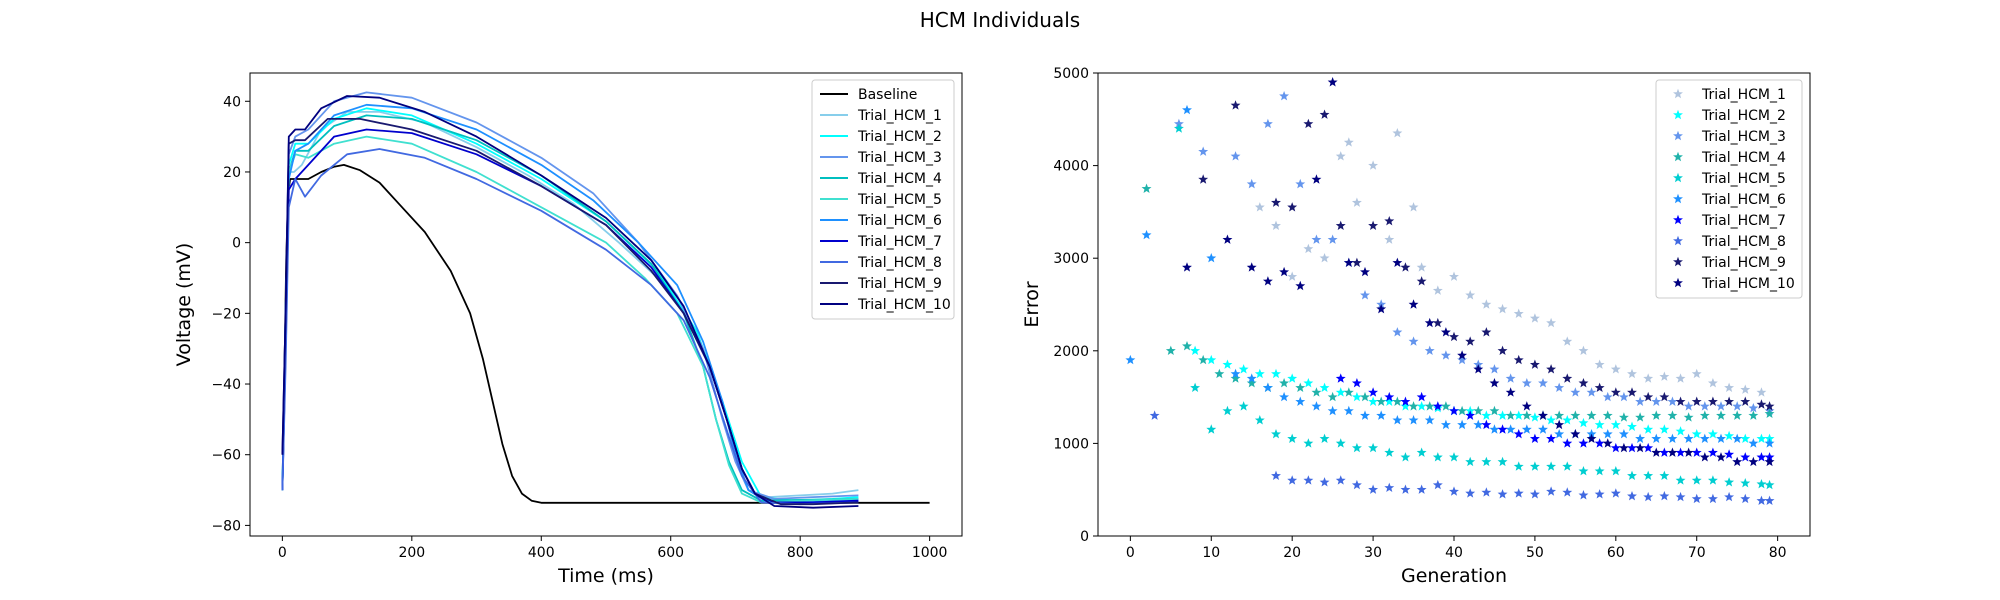 The width and height of the screenshot is (2000, 600). What do you see at coordinates (899, 263) in the screenshot?
I see `legend-label: Trial_HCM_8` at bounding box center [899, 263].